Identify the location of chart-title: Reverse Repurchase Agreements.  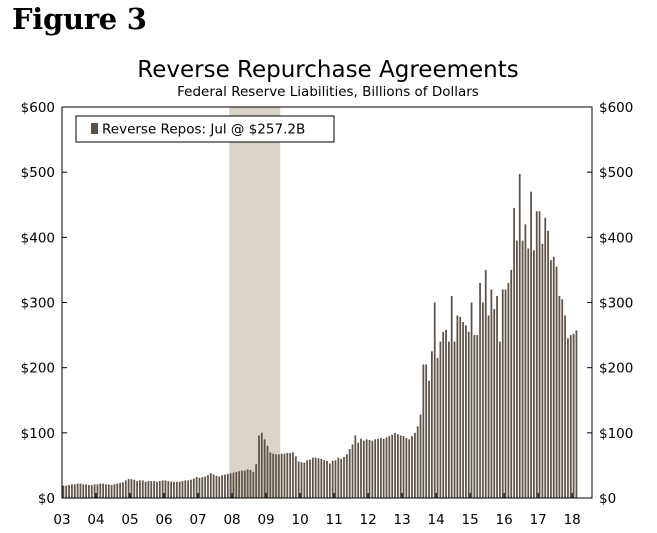
(327, 70).